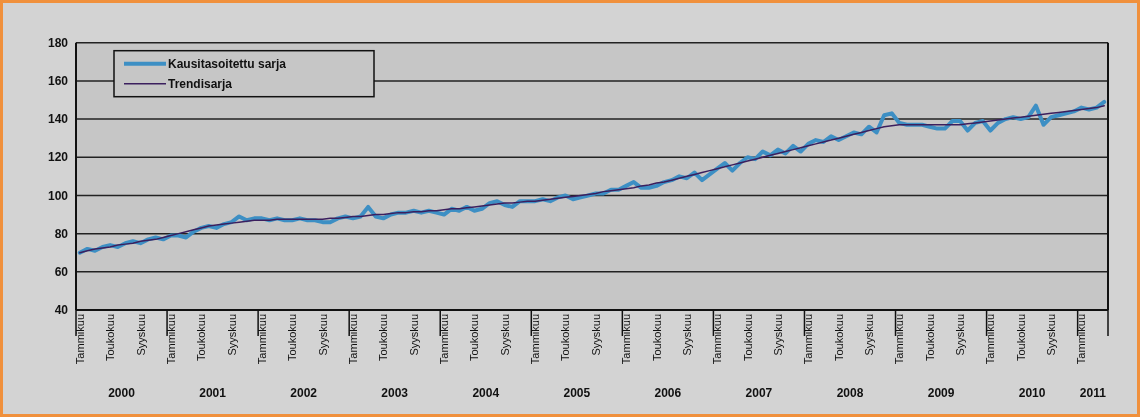  I want to click on text: 2007, so click(759, 393).